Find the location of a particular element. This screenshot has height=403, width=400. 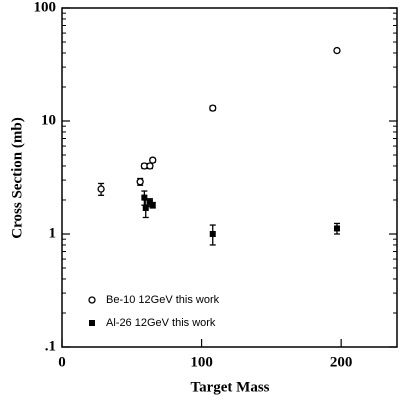

y-tick-label: 10 is located at coordinates (48, 120).